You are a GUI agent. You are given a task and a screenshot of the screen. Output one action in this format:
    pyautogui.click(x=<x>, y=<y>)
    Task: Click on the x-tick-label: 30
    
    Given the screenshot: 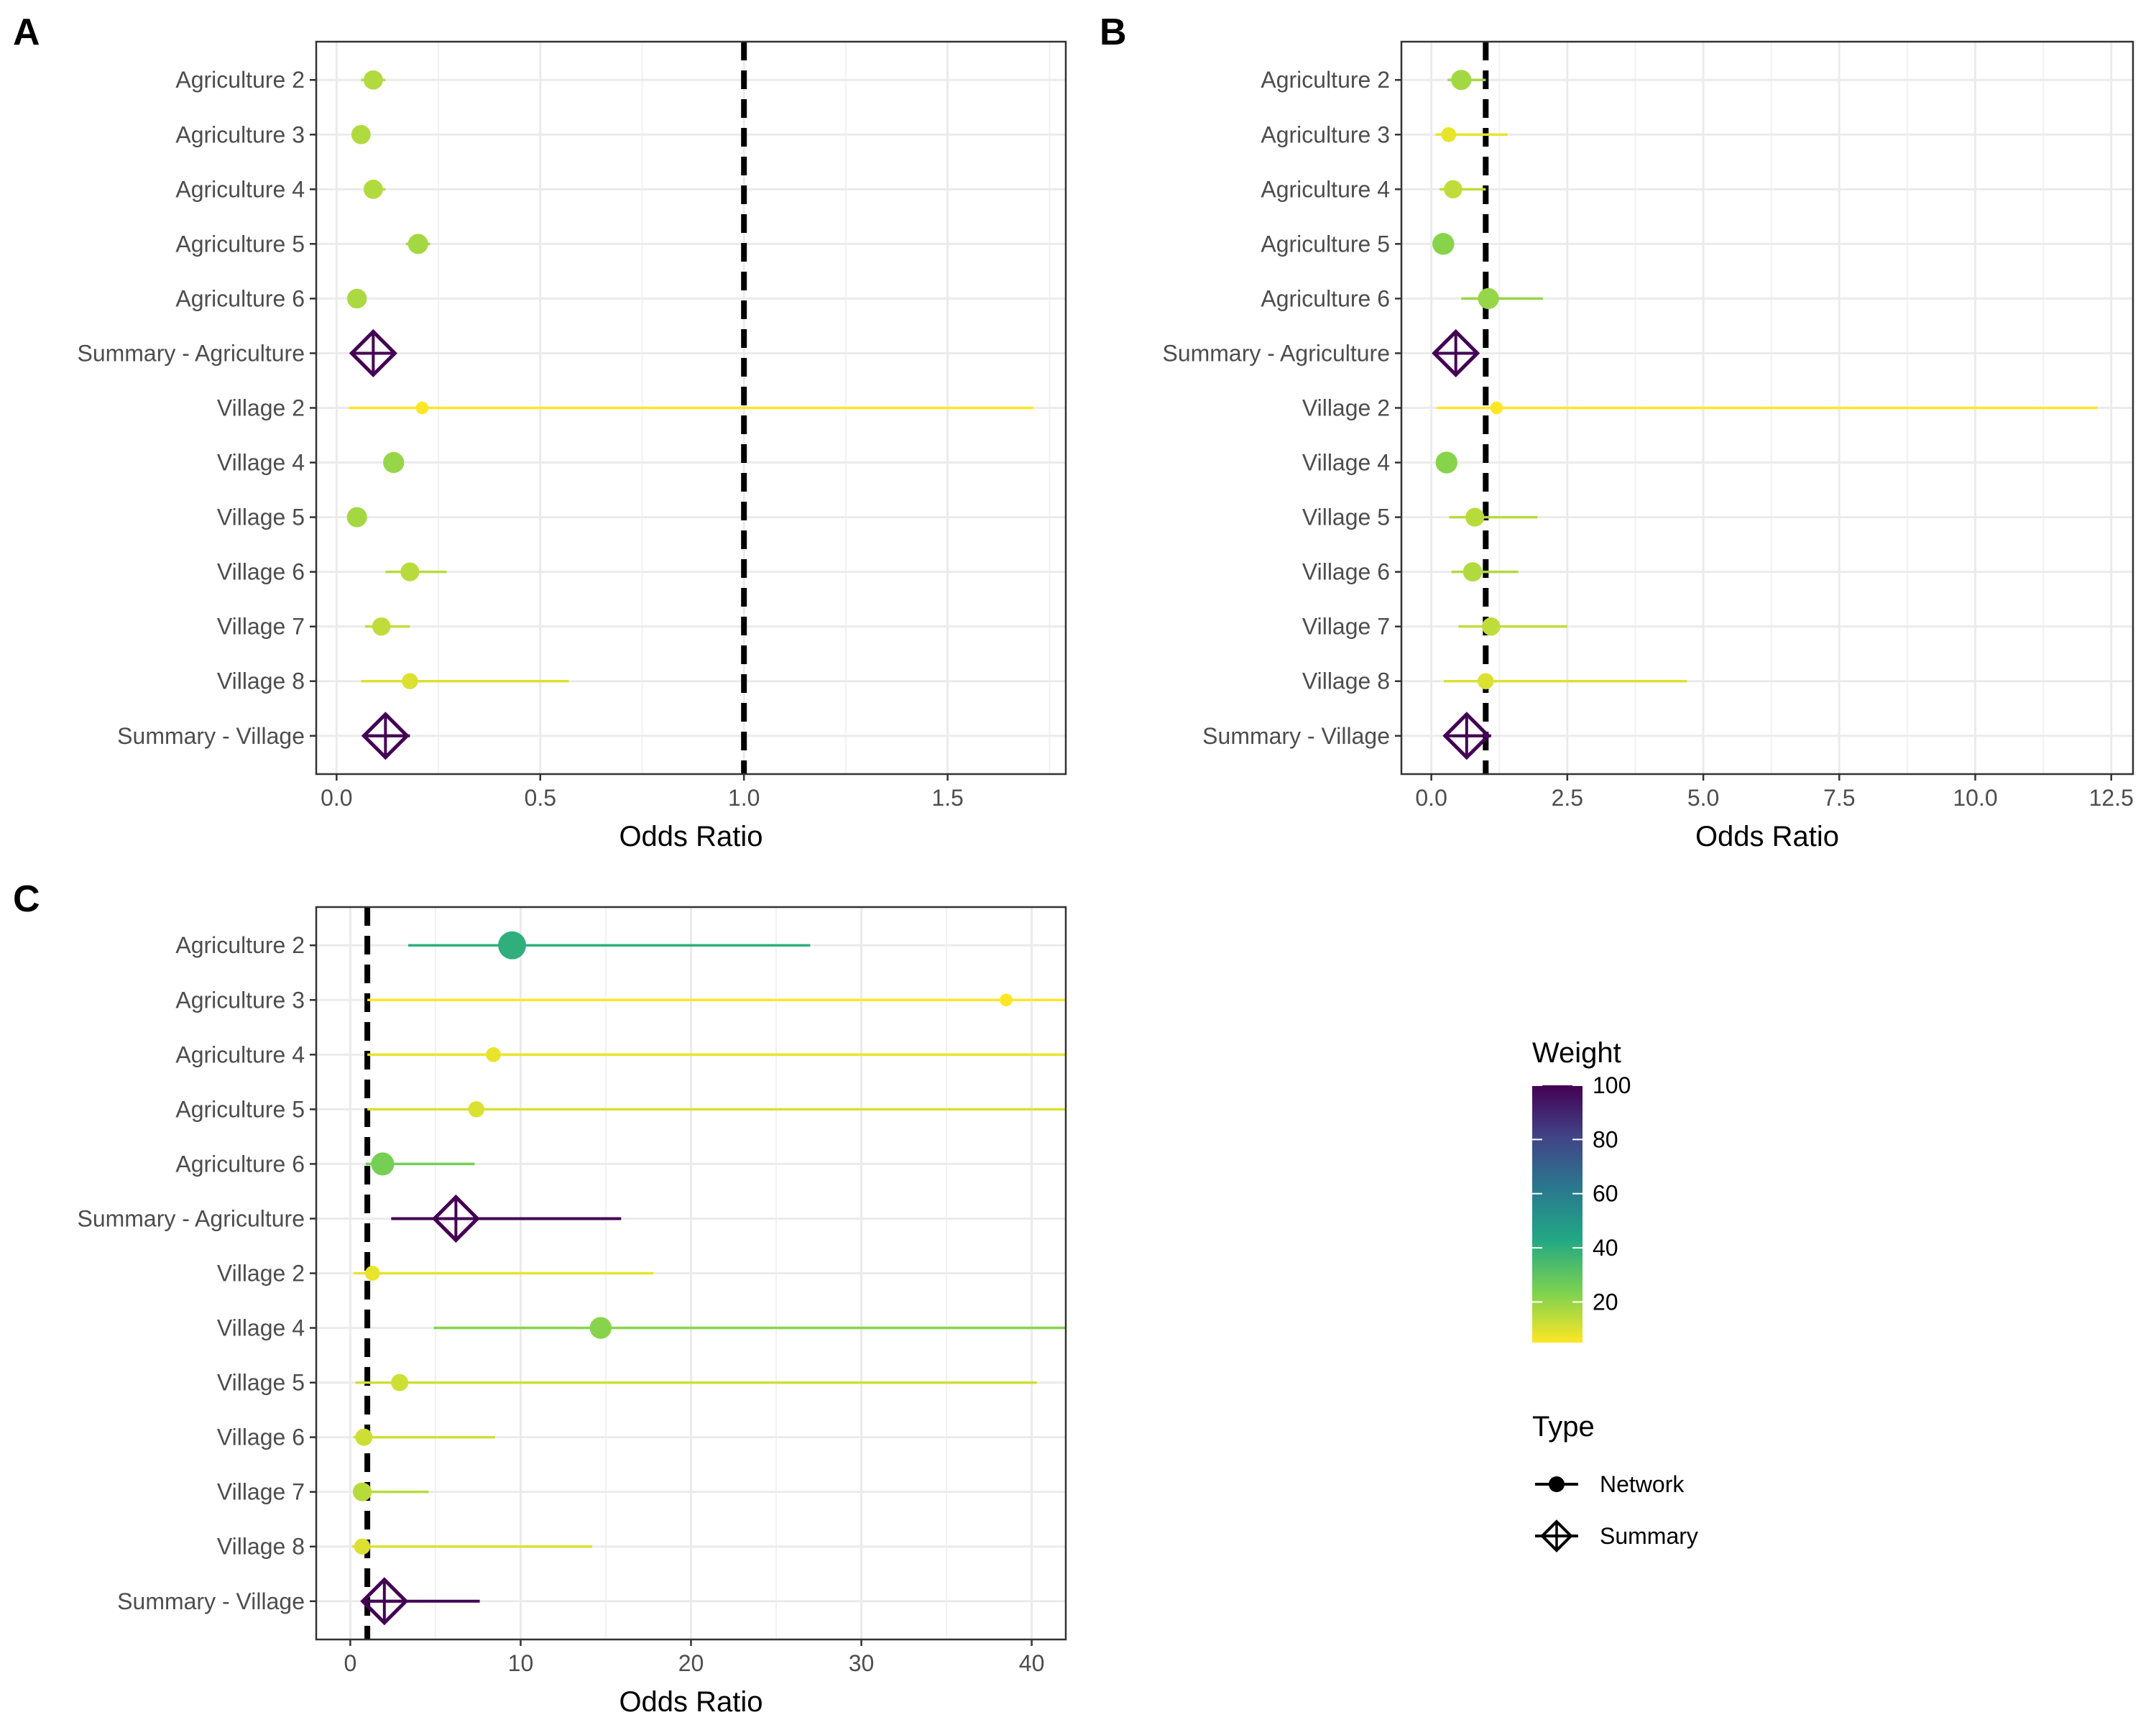 What is the action you would take?
    pyautogui.click(x=862, y=1663)
    